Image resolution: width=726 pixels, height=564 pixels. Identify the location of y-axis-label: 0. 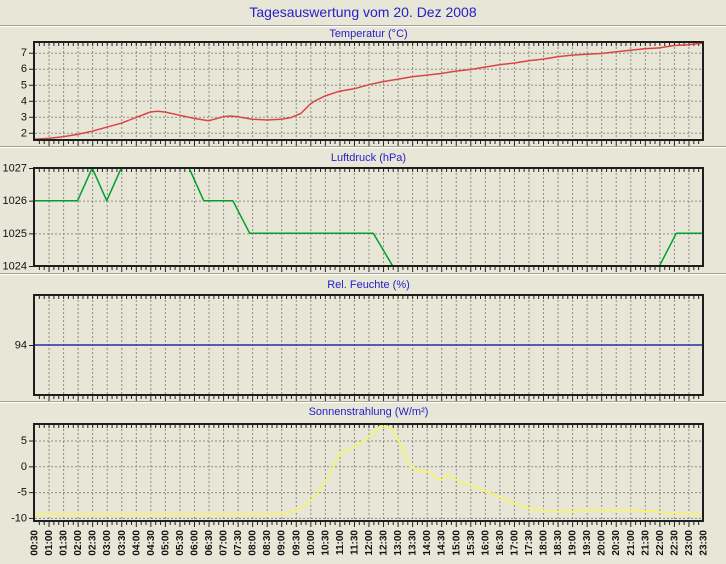
(24, 467).